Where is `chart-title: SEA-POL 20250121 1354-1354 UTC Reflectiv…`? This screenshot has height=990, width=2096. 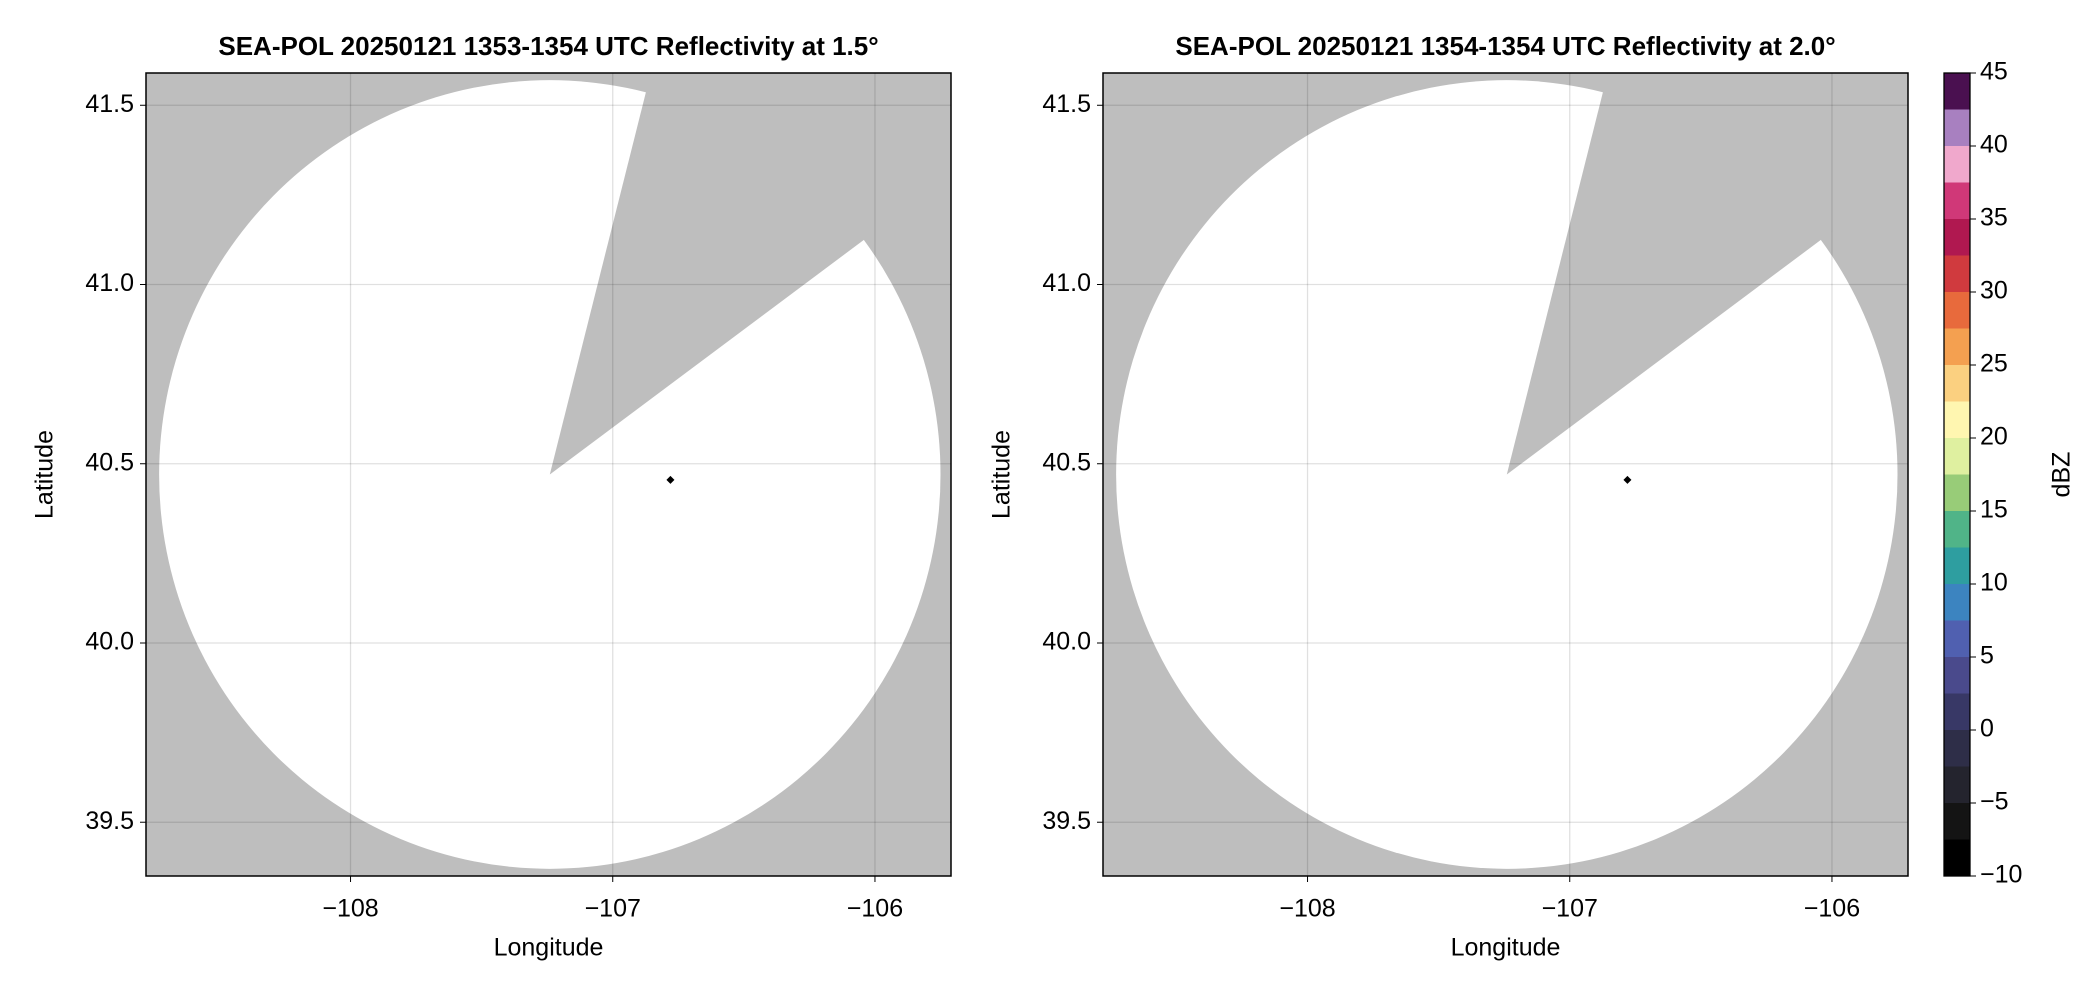 chart-title: SEA-POL 20250121 1354-1354 UTC Reflectiv… is located at coordinates (1505, 46).